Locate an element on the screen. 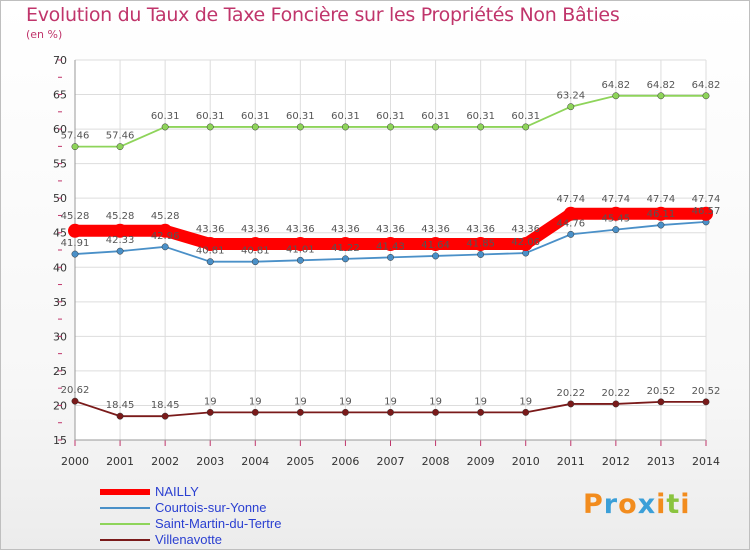  y-axis-unit: (en %) is located at coordinates (44, 34).